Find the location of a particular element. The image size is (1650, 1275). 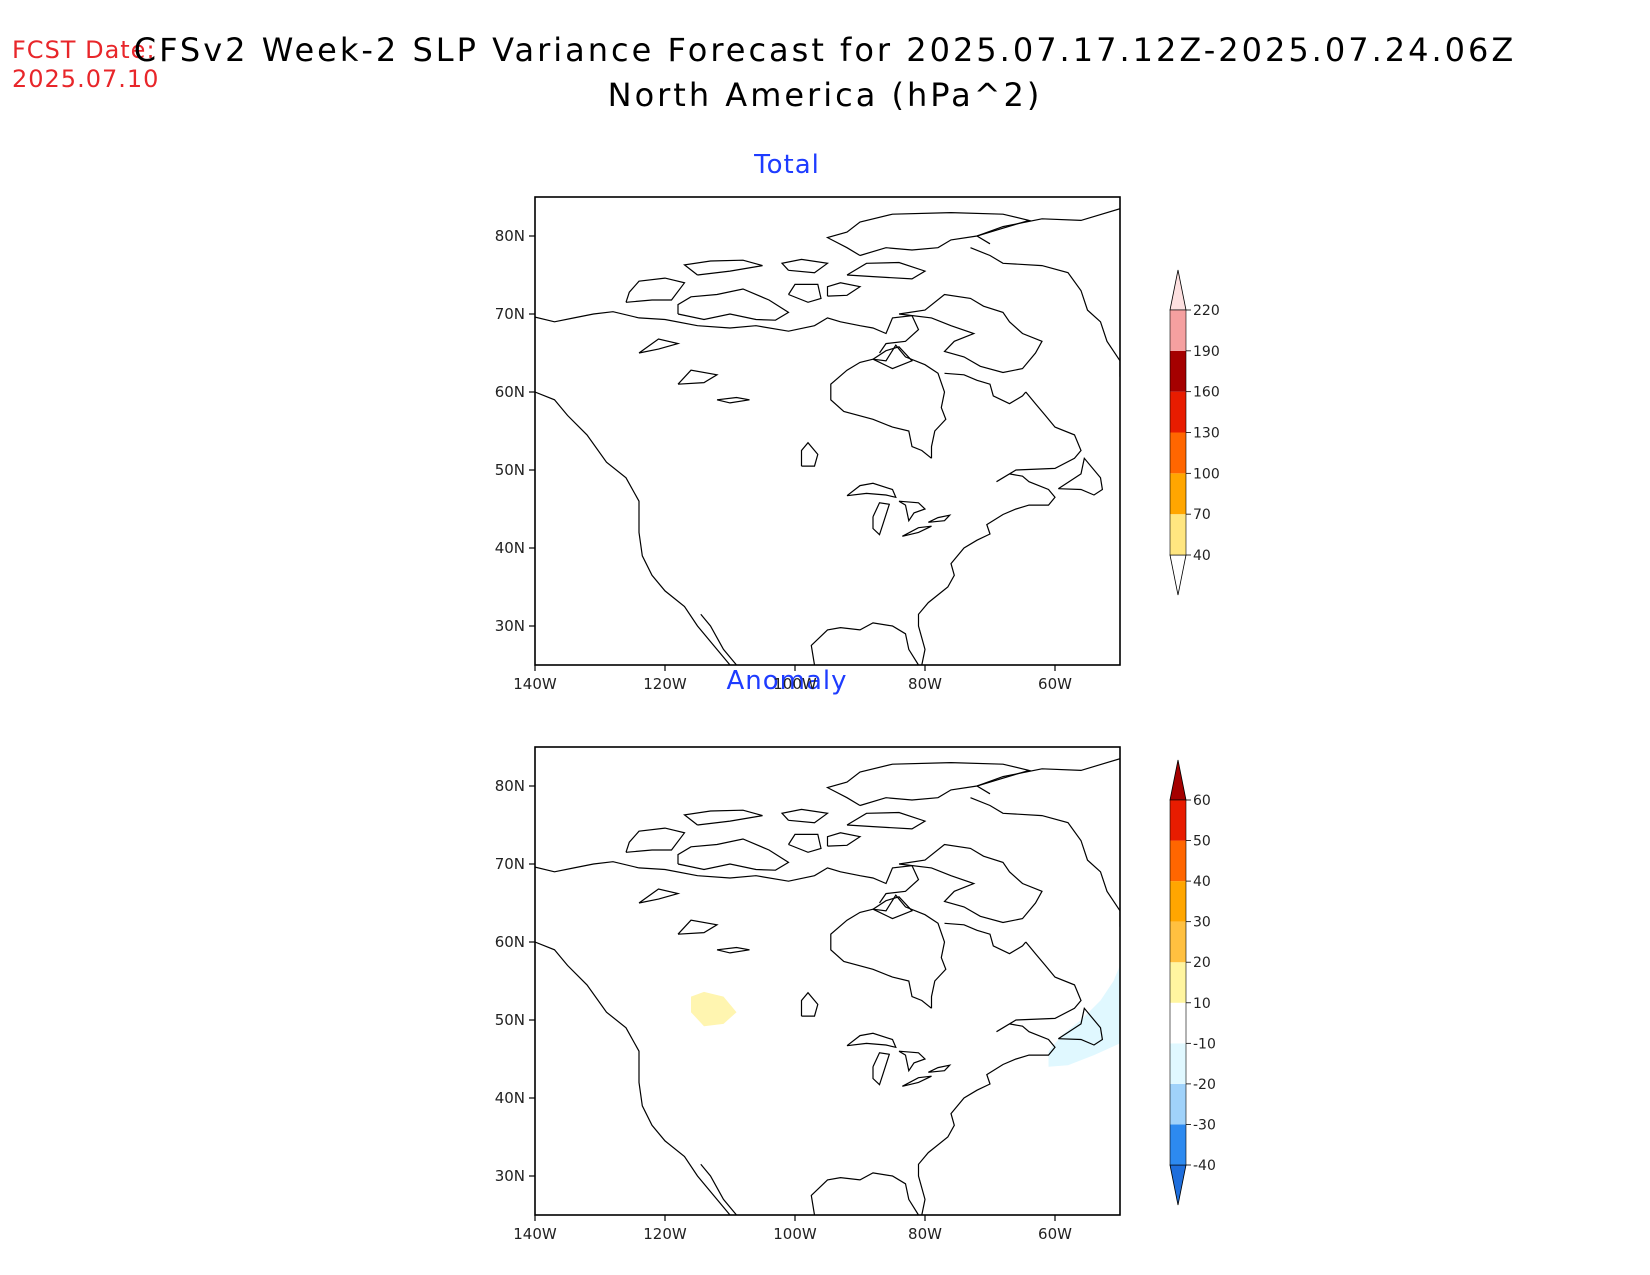

forecast-date-block: FCST Date: 2025.07.10 is located at coordinates (85, 65).